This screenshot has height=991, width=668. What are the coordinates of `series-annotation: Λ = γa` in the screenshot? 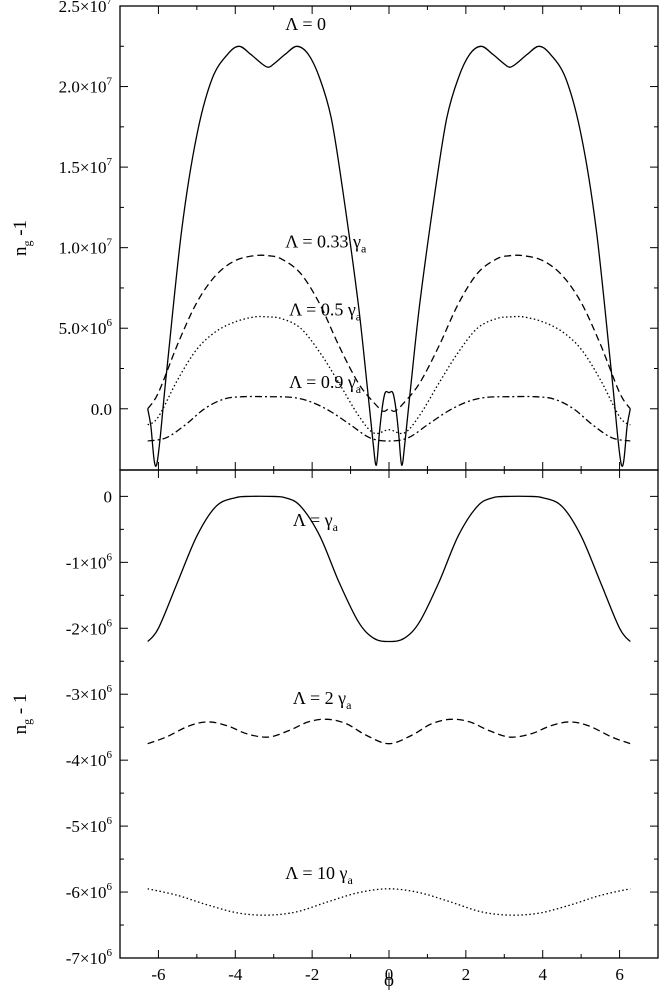 It's located at (316, 522).